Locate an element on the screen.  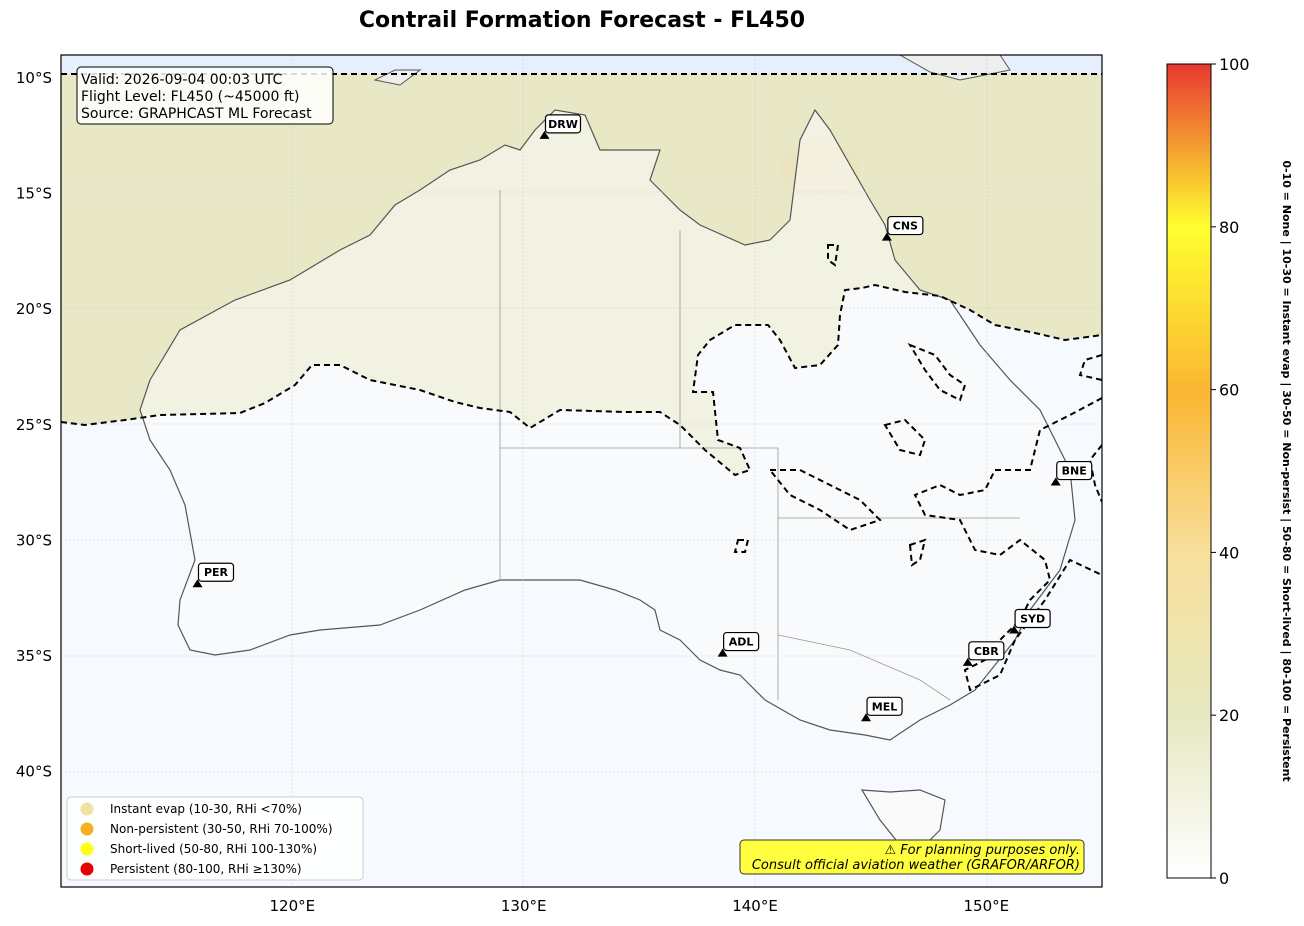
lat-tick-label: 40°S is located at coordinates (34, 771).